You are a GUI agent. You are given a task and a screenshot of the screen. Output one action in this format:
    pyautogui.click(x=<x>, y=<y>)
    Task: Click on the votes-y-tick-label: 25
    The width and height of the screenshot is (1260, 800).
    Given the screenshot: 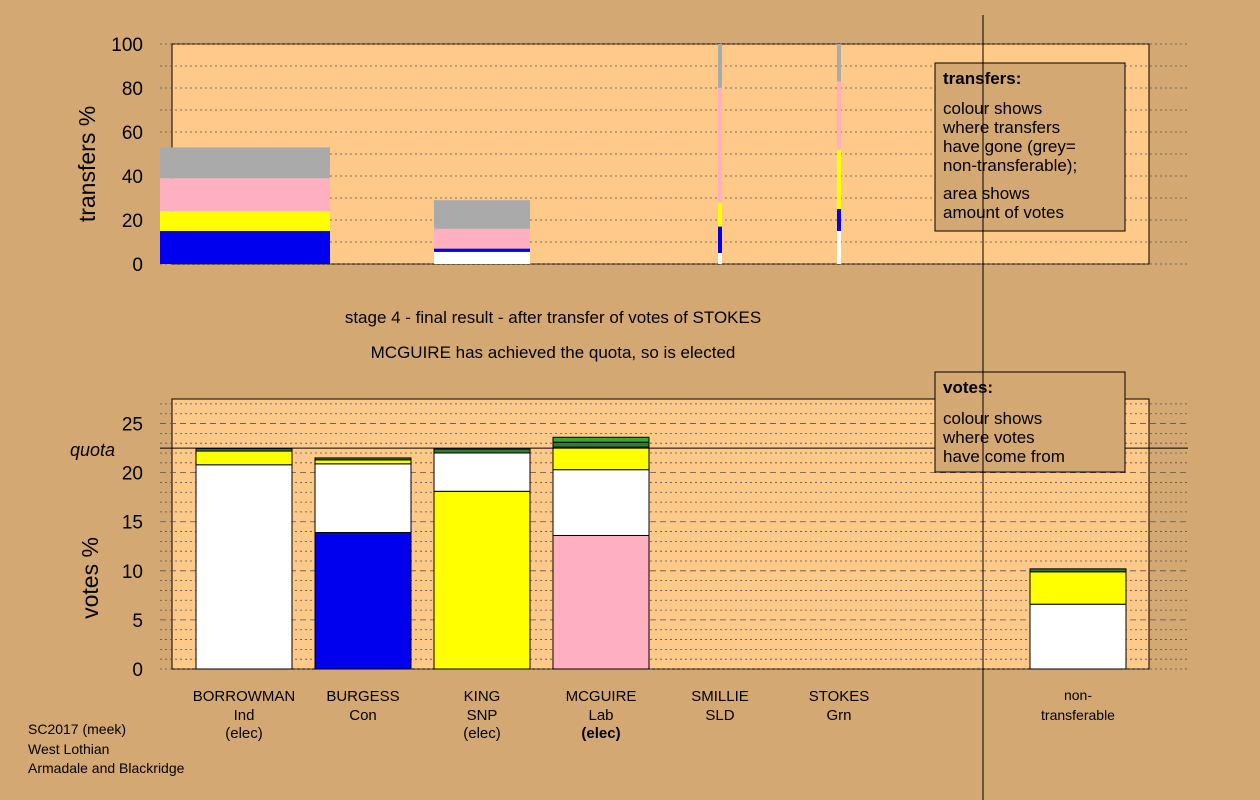 What is the action you would take?
    pyautogui.click(x=132, y=425)
    